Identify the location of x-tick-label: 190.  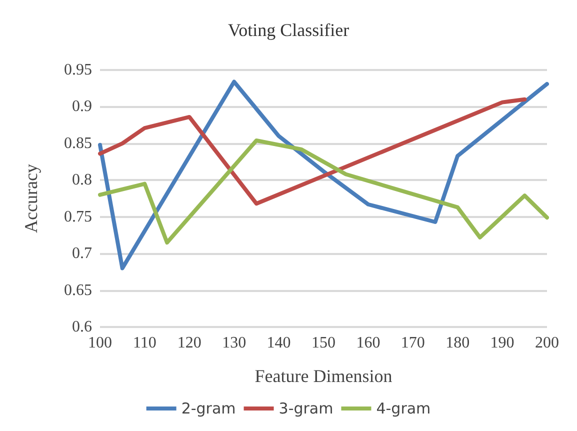
(502, 343).